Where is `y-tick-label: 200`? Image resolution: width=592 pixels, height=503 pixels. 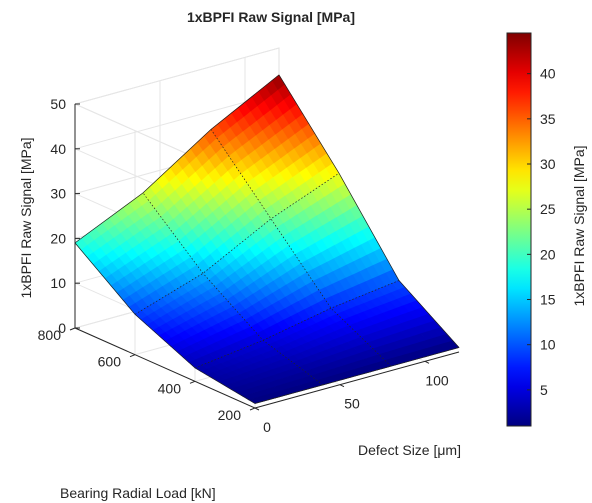
y-tick-label: 200 is located at coordinates (230, 415).